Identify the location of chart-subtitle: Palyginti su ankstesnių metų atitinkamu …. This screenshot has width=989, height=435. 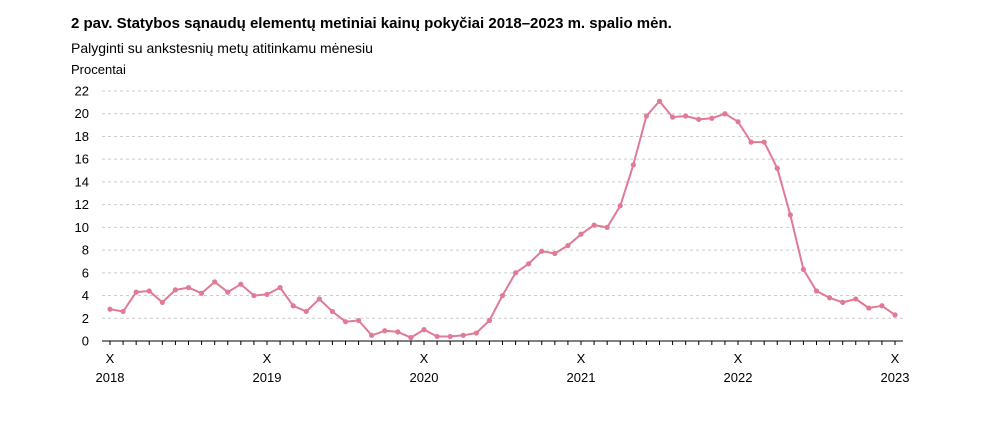
(222, 48).